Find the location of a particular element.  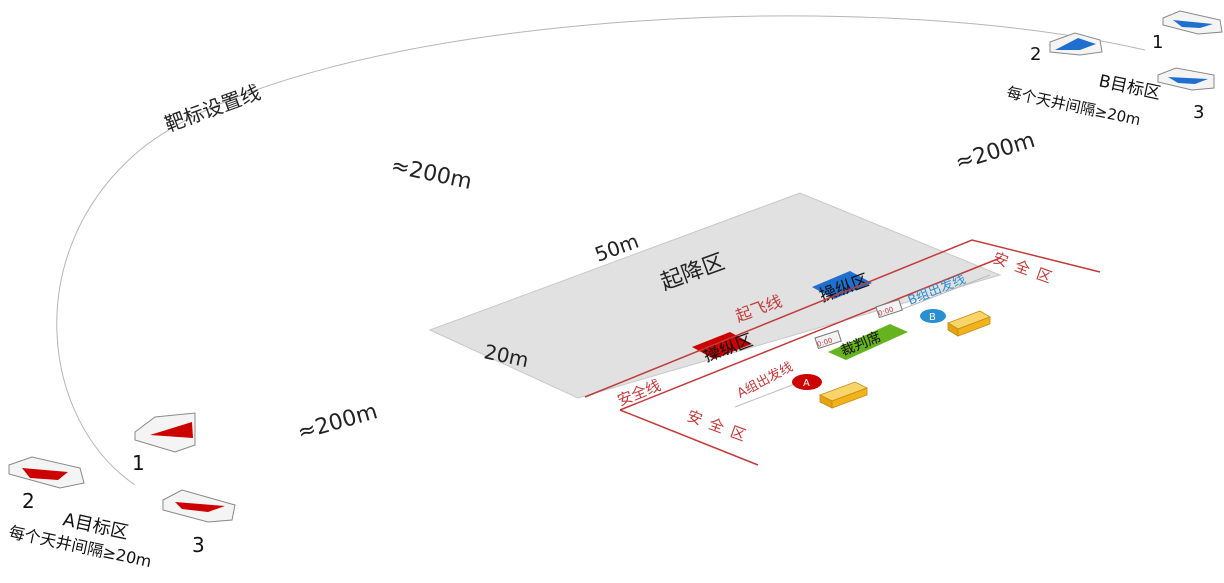

target-b3-well is located at coordinates (1186, 79).